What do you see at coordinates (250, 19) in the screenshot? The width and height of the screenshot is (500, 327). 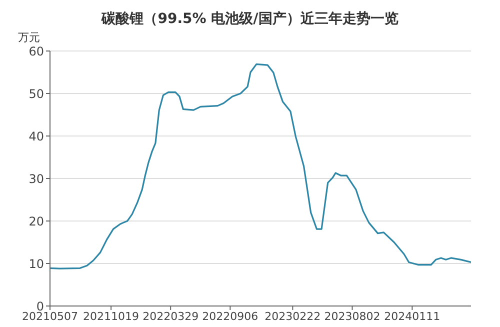 I see `chart-title: 碳酸锂（99.5% 电池级/国产）近三年走势一览` at bounding box center [250, 19].